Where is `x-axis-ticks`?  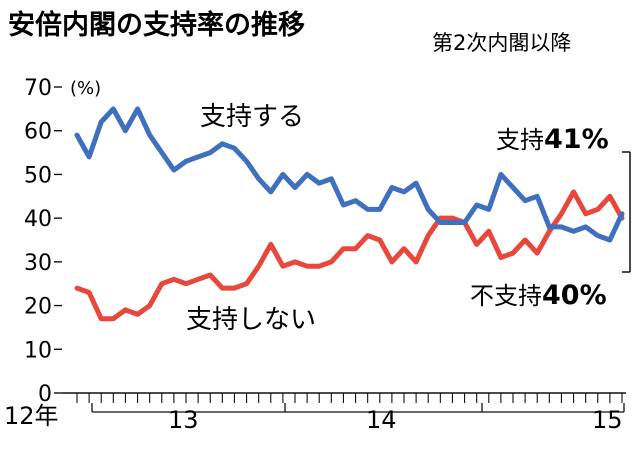
x-axis-ticks is located at coordinates (349, 398).